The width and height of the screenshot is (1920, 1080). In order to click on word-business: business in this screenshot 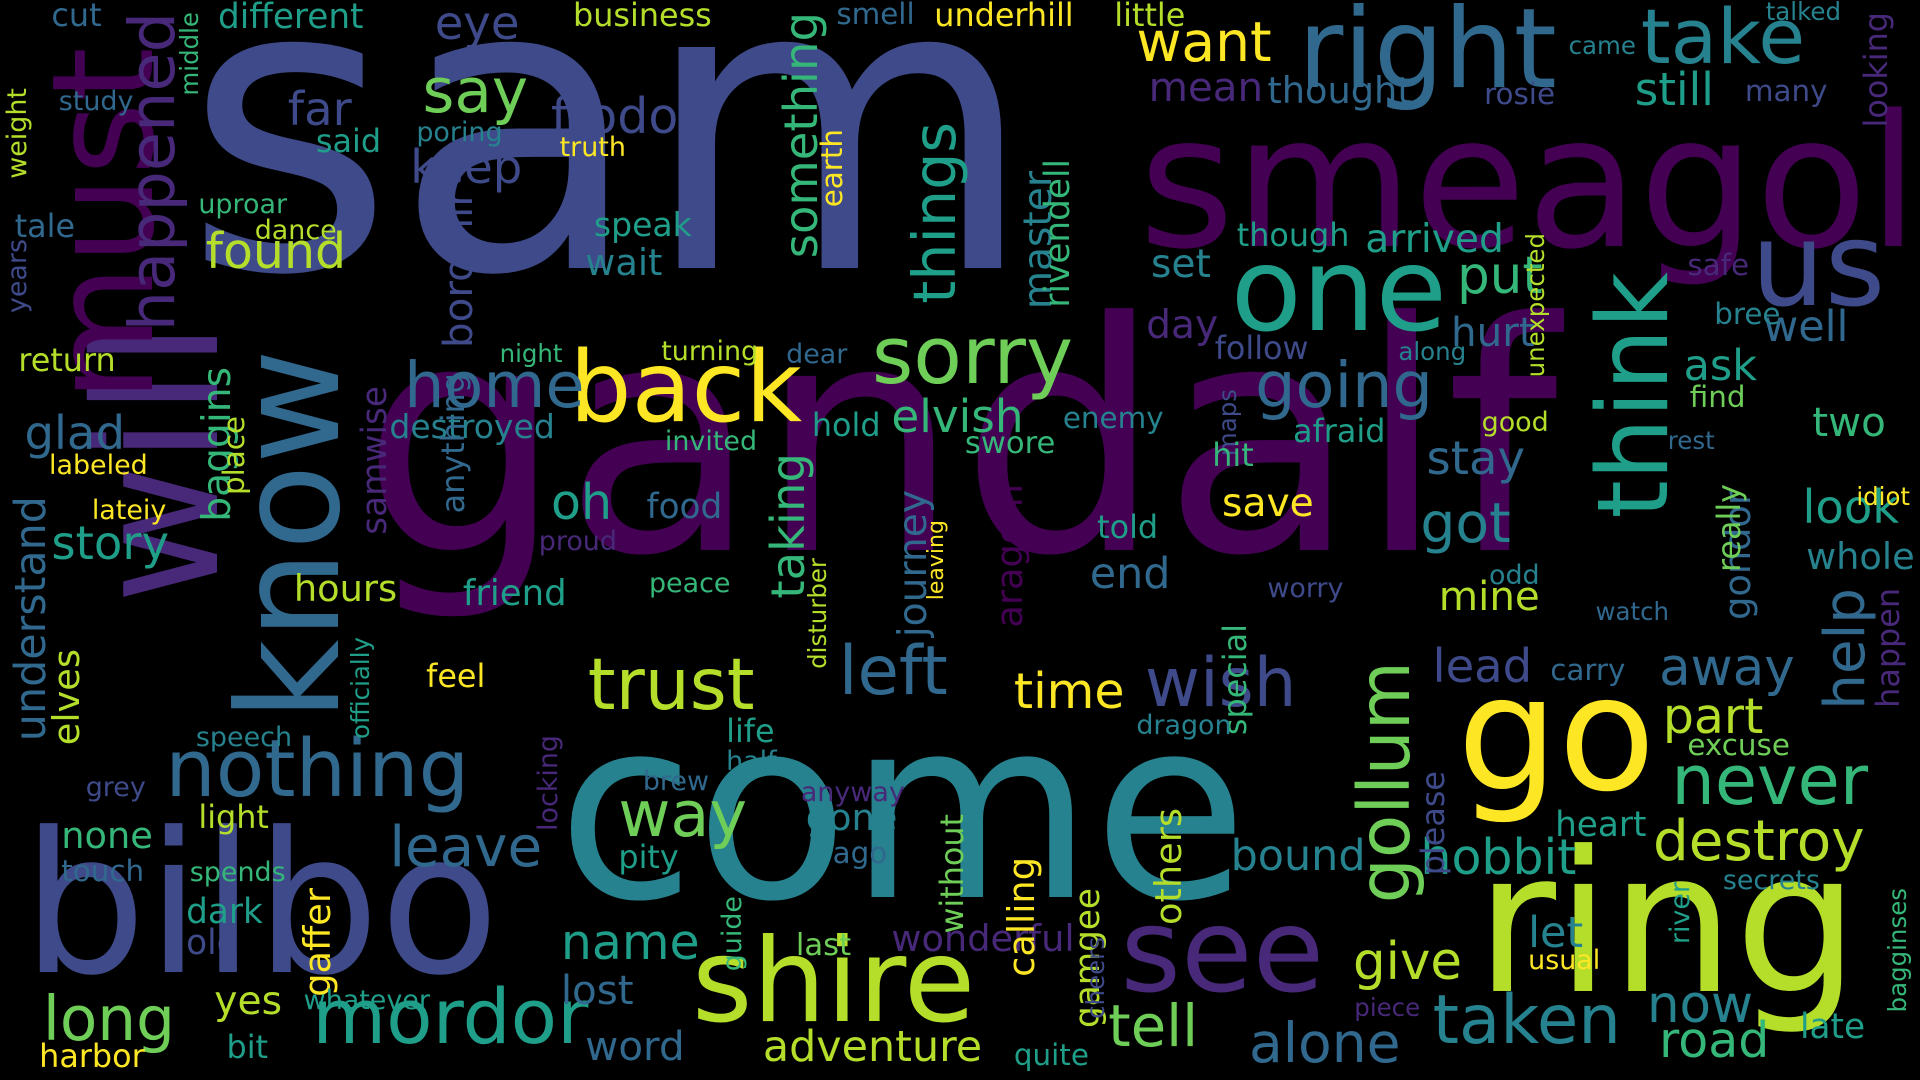, I will do `click(642, 17)`.